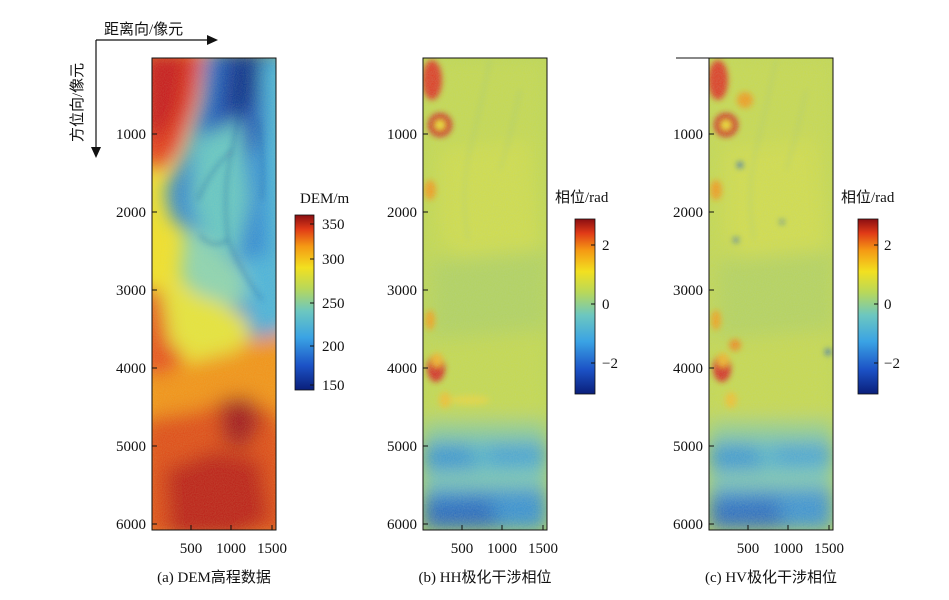 The height and width of the screenshot is (600, 949). Describe the element at coordinates (131, 291) in the screenshot. I see `dem-y-tick: 3000` at that location.